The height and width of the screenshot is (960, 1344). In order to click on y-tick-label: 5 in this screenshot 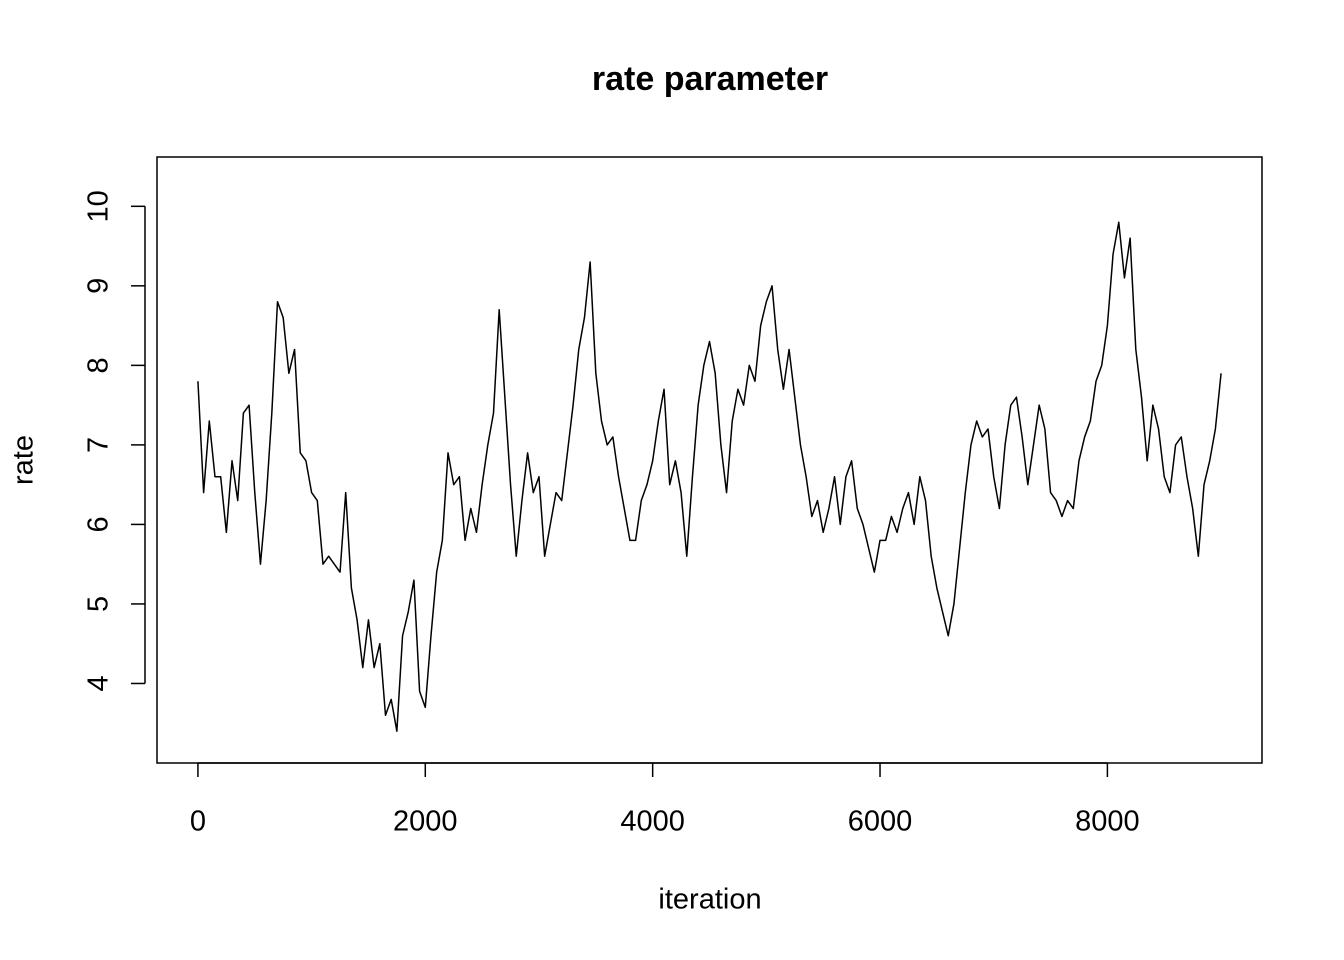, I will do `click(99, 604)`.